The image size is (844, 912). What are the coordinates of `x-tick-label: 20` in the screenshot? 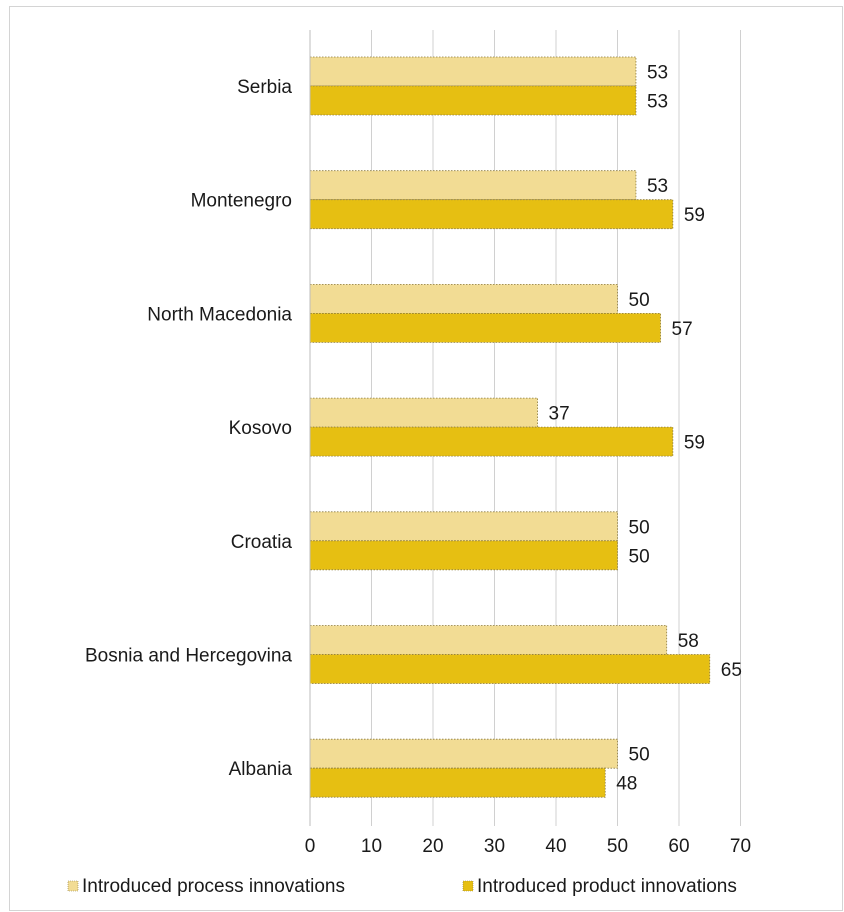 It's located at (432, 846).